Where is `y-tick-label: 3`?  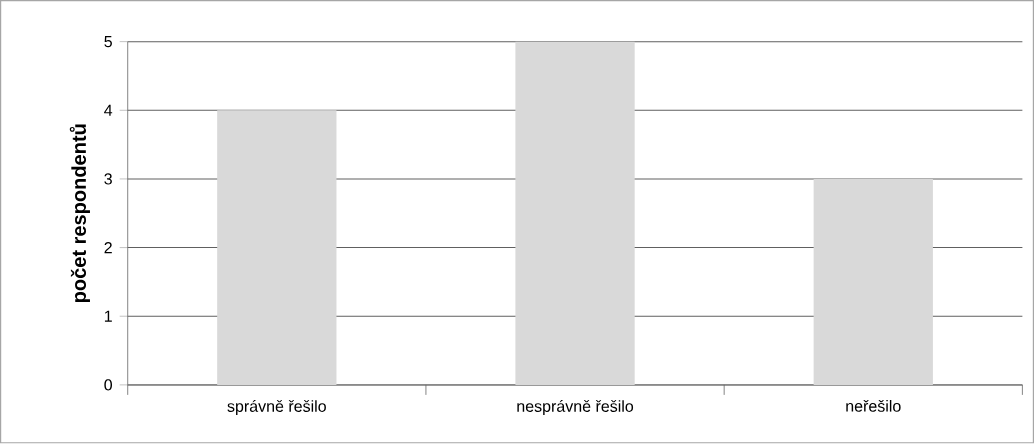 y-tick-label: 3 is located at coordinates (108, 179).